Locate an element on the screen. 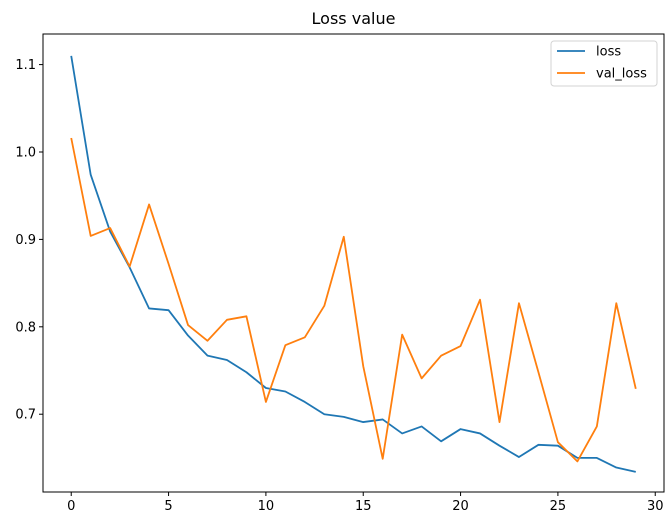 The image size is (671, 528). legend-label-loss: loss is located at coordinates (608, 52).